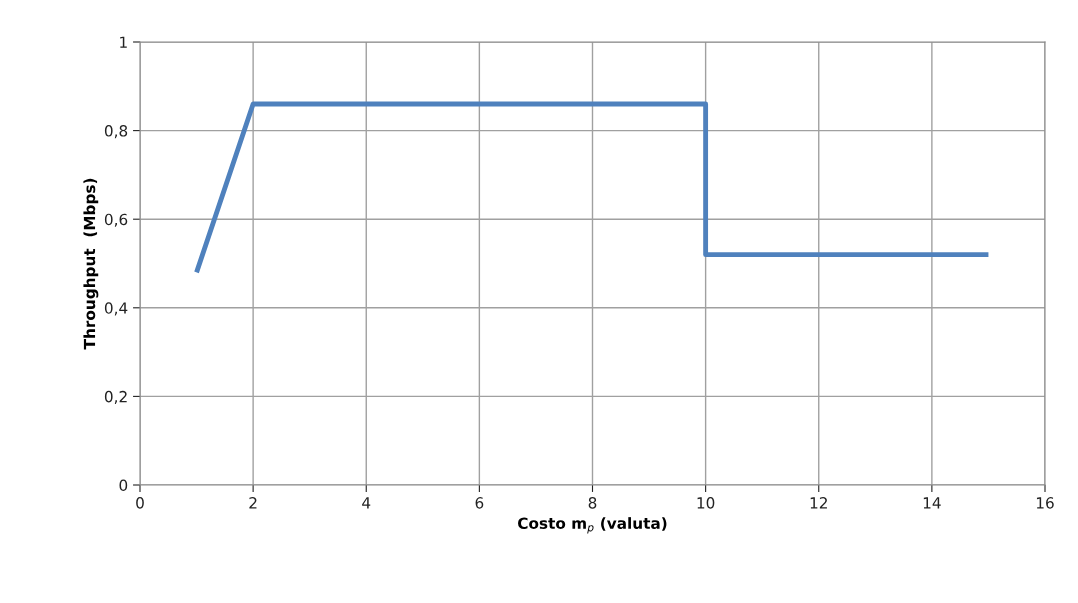 The width and height of the screenshot is (1078, 603). I want to click on y-tick-label: 1, so click(123, 42).